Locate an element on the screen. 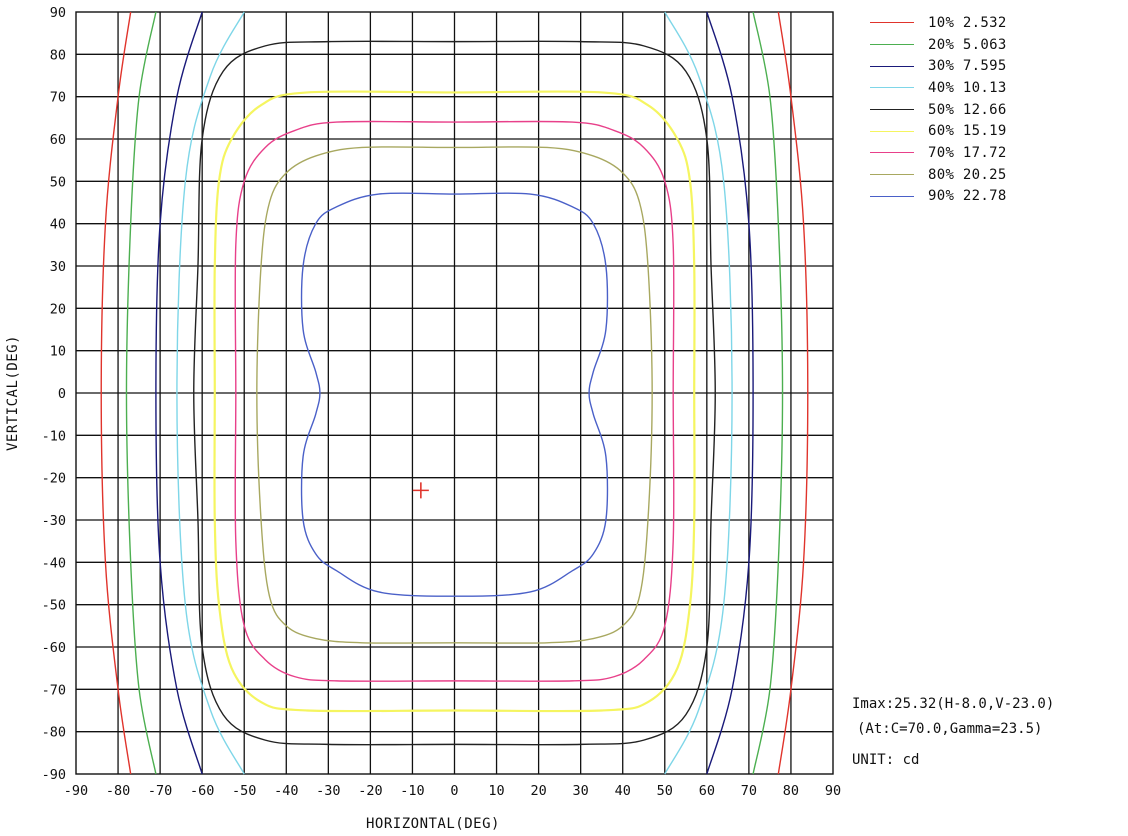 The width and height of the screenshot is (1128, 836). x-axis-title: HORIZONTAL(DEG) is located at coordinates (433, 824).